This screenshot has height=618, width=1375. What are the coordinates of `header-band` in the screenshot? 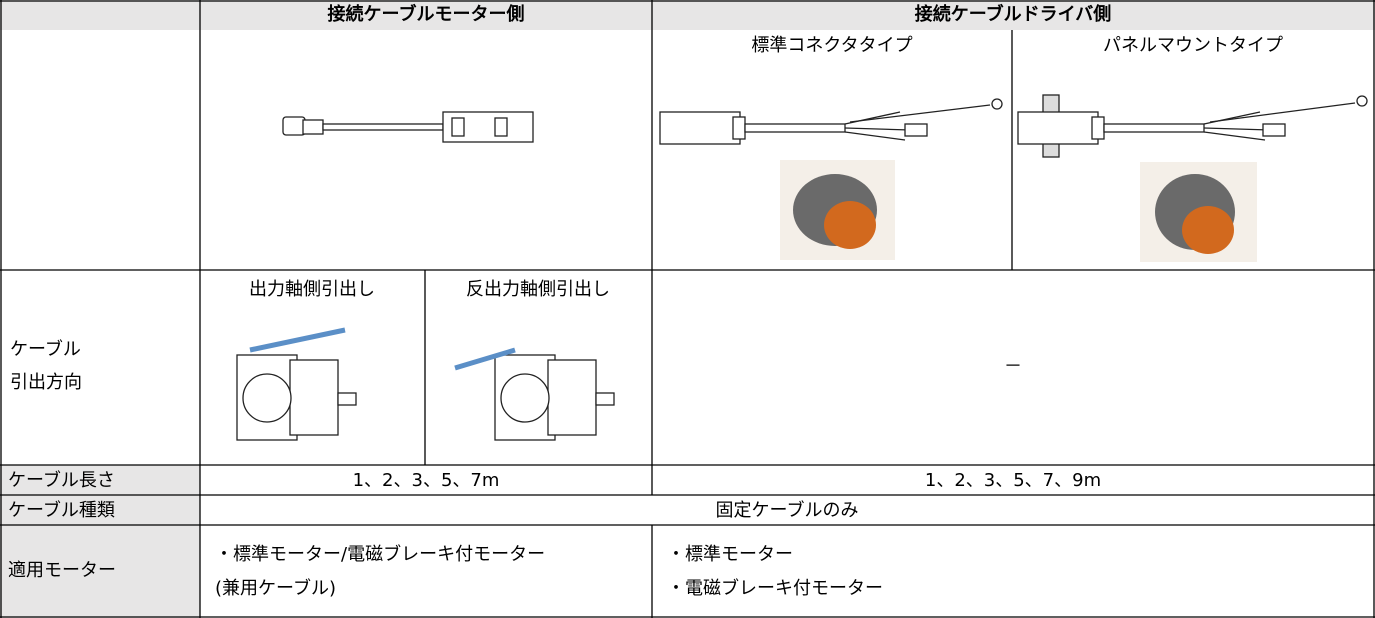 It's located at (687, 15).